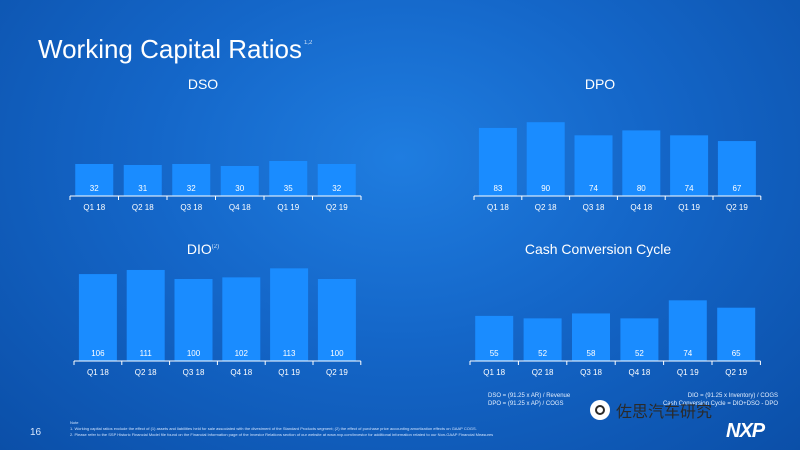 This screenshot has height=450, width=800. What do you see at coordinates (240, 207) in the screenshot?
I see `dso-tick-label: Q4 18` at bounding box center [240, 207].